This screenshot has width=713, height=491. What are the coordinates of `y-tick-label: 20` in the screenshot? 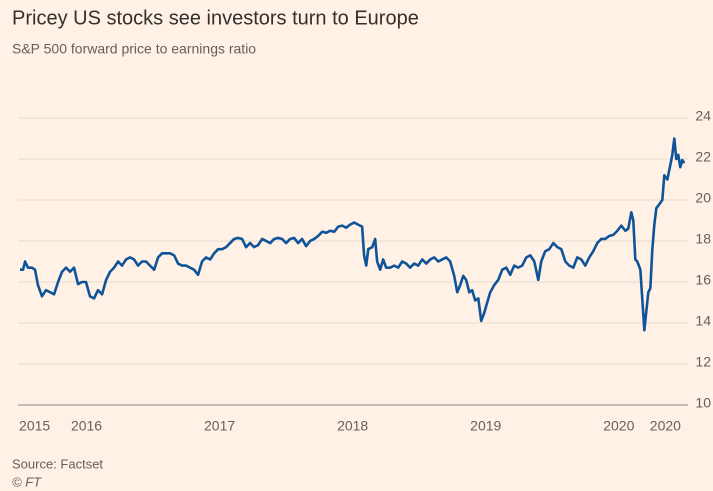 It's located at (703, 198).